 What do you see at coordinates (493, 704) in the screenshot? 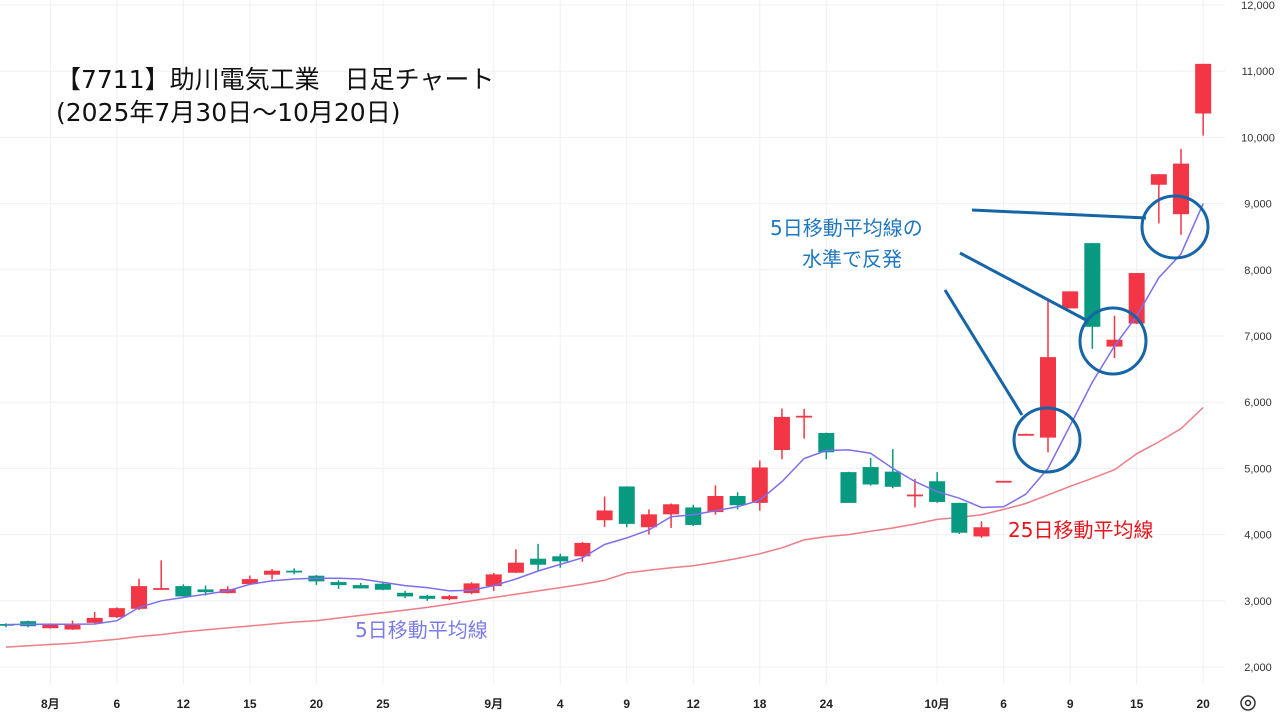
I see `x-tick-label: 9月` at bounding box center [493, 704].